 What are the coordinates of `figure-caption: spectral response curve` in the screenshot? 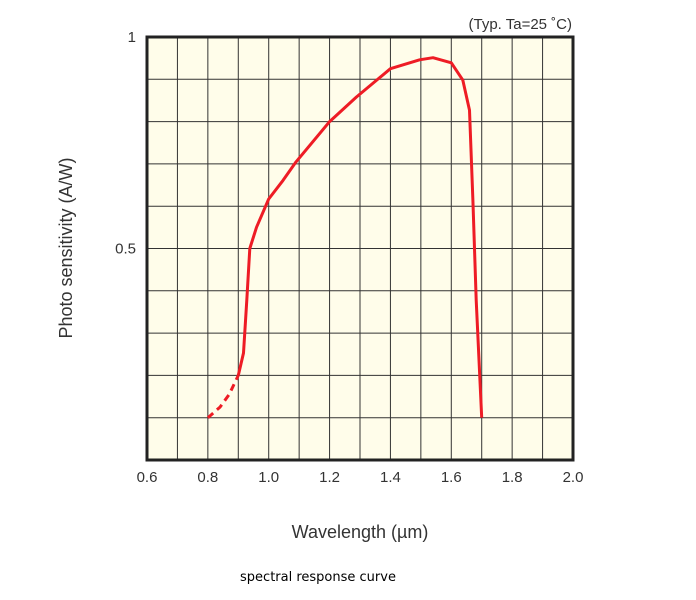 It's located at (318, 577).